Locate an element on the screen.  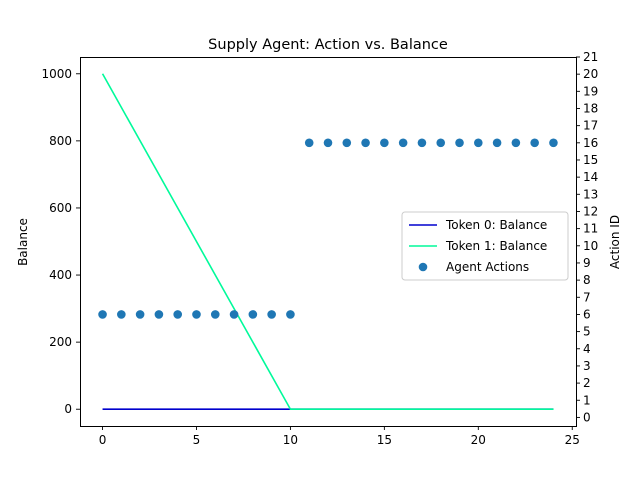
y2-tick-label: 18 is located at coordinates (590, 108).